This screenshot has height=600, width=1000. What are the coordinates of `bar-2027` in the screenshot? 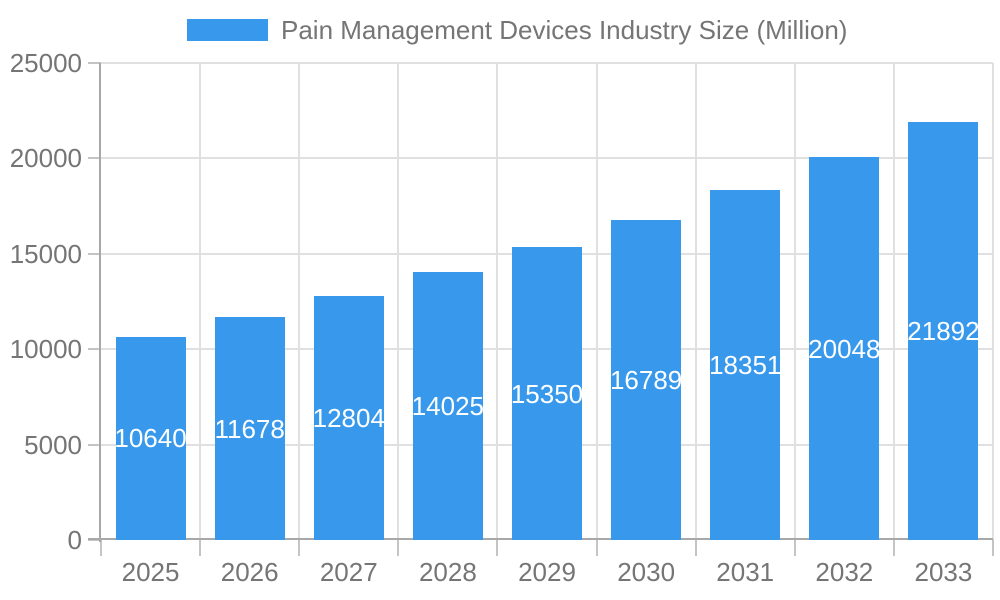 It's located at (348, 417).